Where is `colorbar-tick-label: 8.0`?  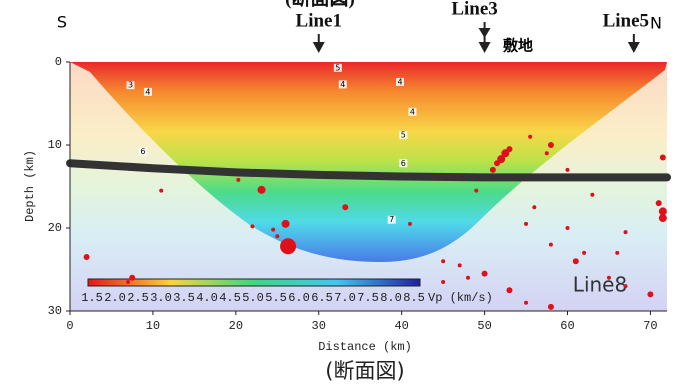
colorbar-tick-label: 8.0 is located at coordinates (391, 298).